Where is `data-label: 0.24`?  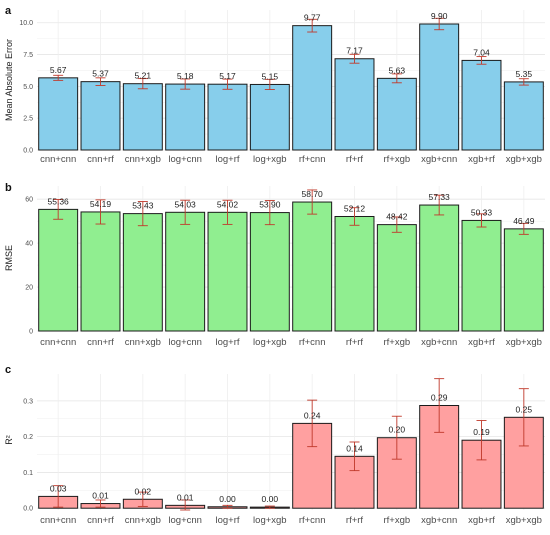 data-label: 0.24 is located at coordinates (312, 415).